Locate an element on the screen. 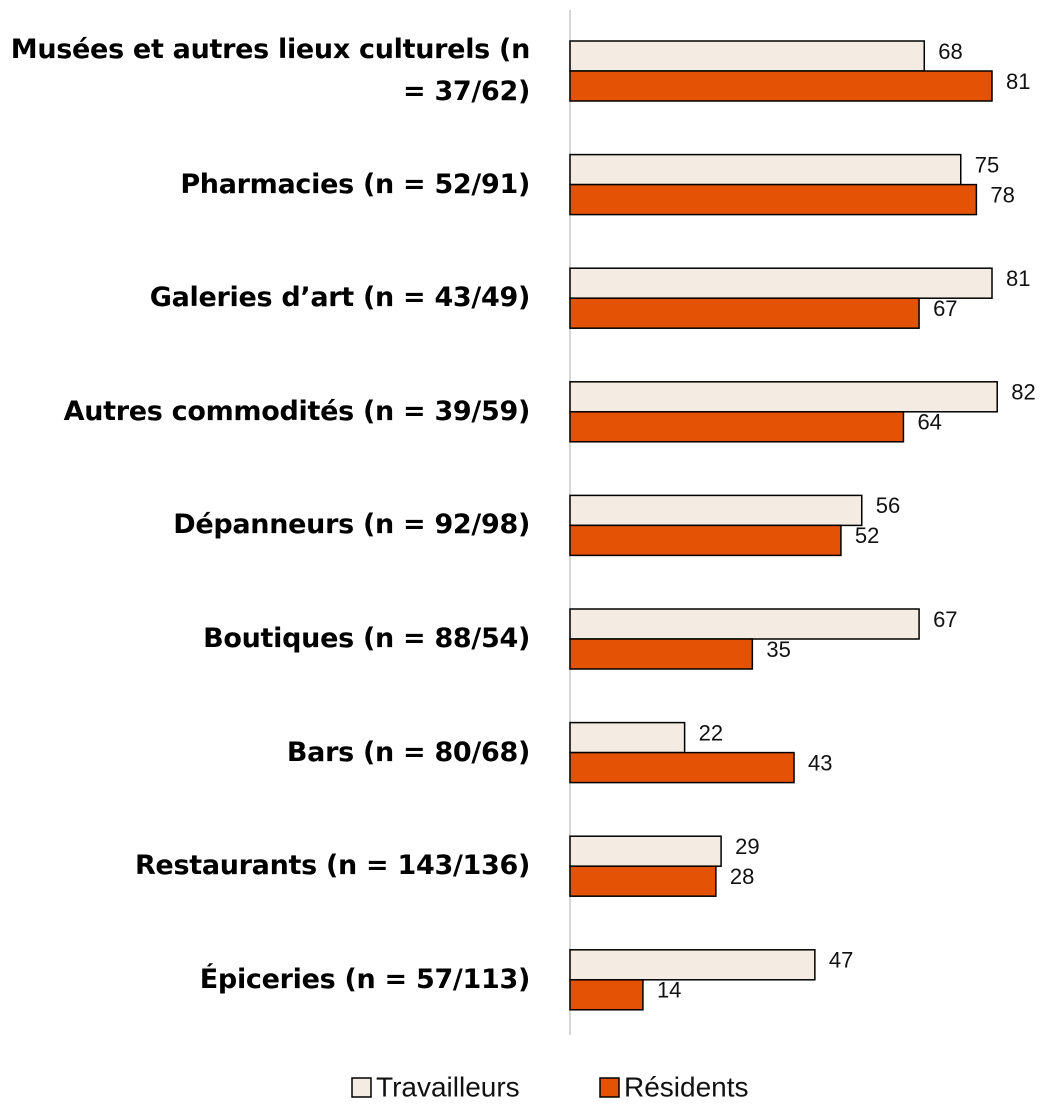 The height and width of the screenshot is (1105, 1048). value-label: 47 is located at coordinates (841, 960).